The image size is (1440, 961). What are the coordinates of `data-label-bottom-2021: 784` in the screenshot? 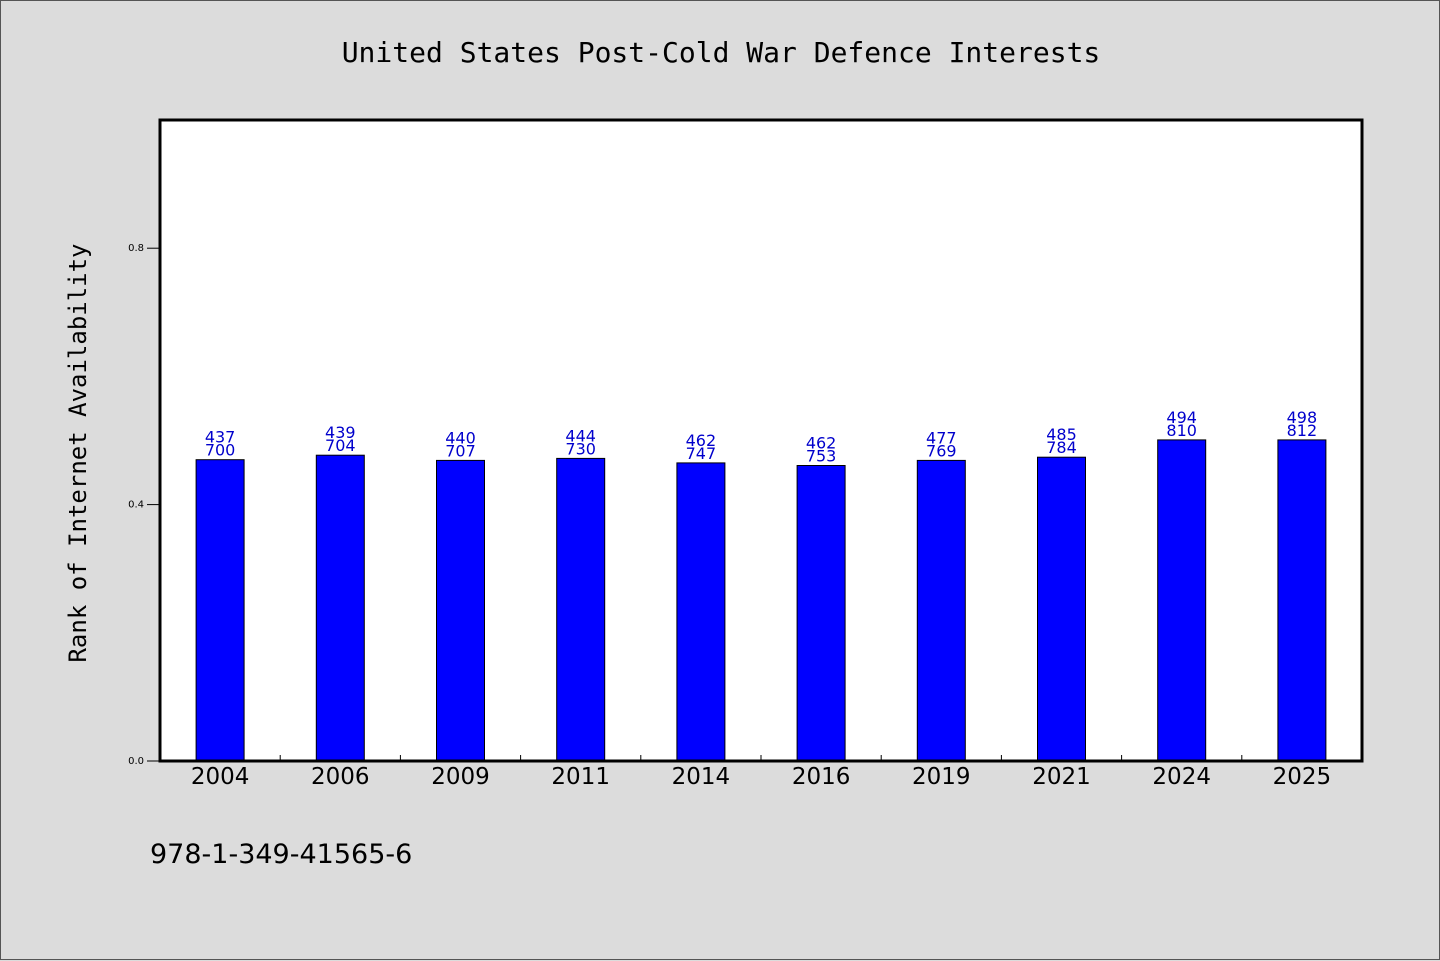 It's located at (1061, 447).